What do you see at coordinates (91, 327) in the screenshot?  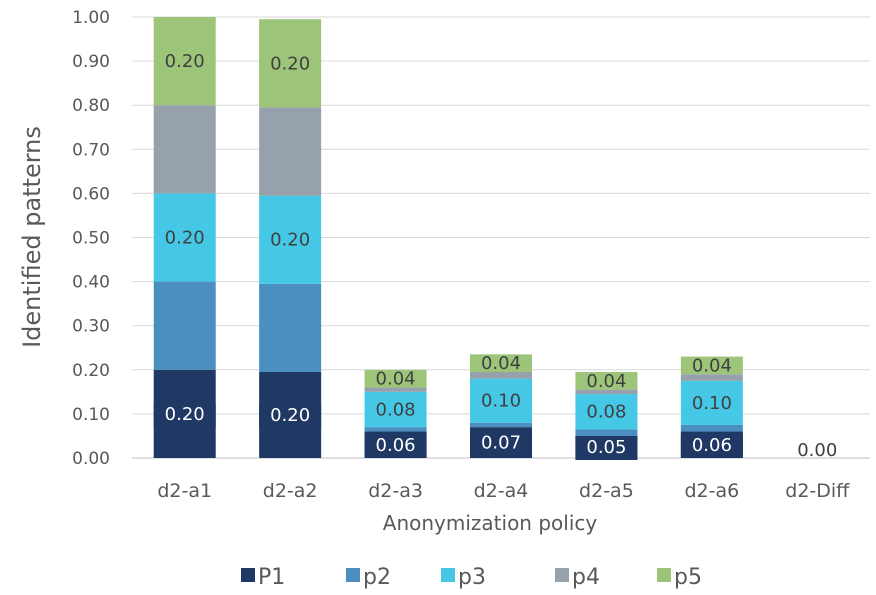 I see `y-tick-label: 0.30` at bounding box center [91, 327].